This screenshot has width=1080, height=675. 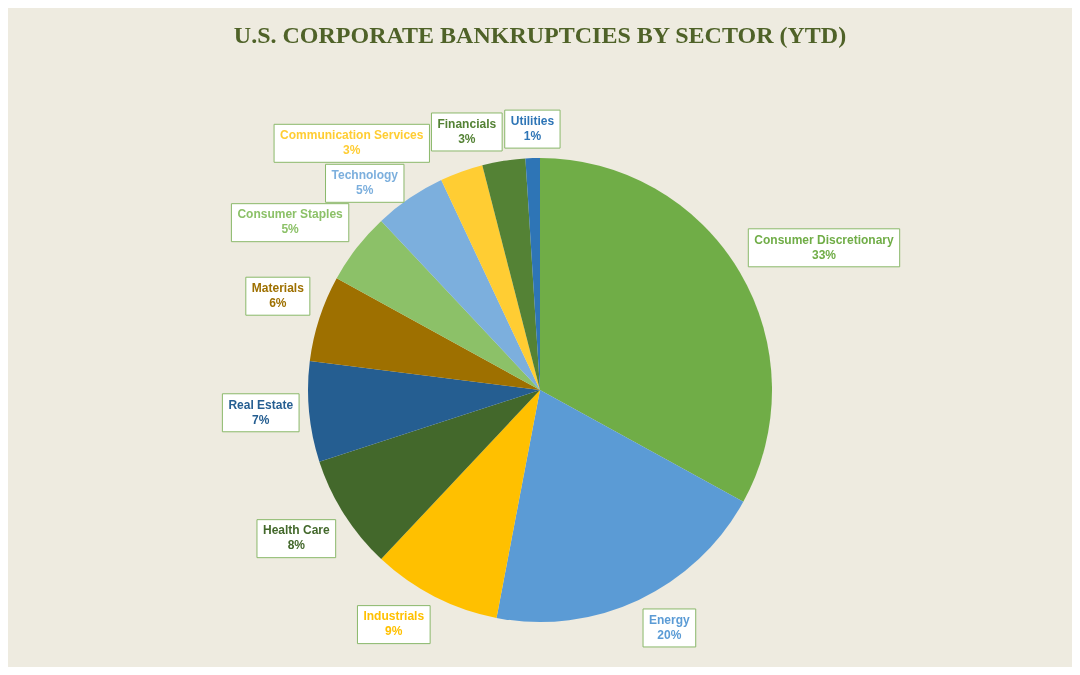 What do you see at coordinates (296, 545) in the screenshot?
I see `data-label: 8%` at bounding box center [296, 545].